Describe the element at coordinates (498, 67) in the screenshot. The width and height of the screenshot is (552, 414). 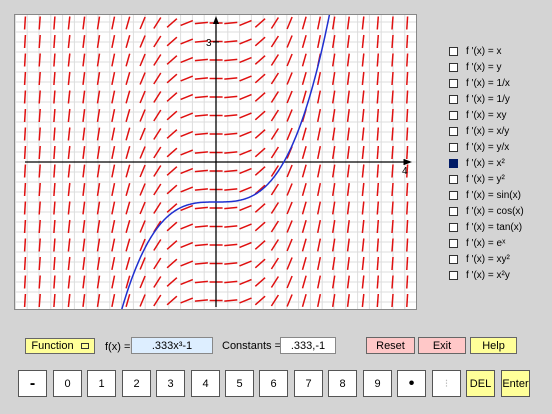
I see `option-1: f '(x) = y` at that location.